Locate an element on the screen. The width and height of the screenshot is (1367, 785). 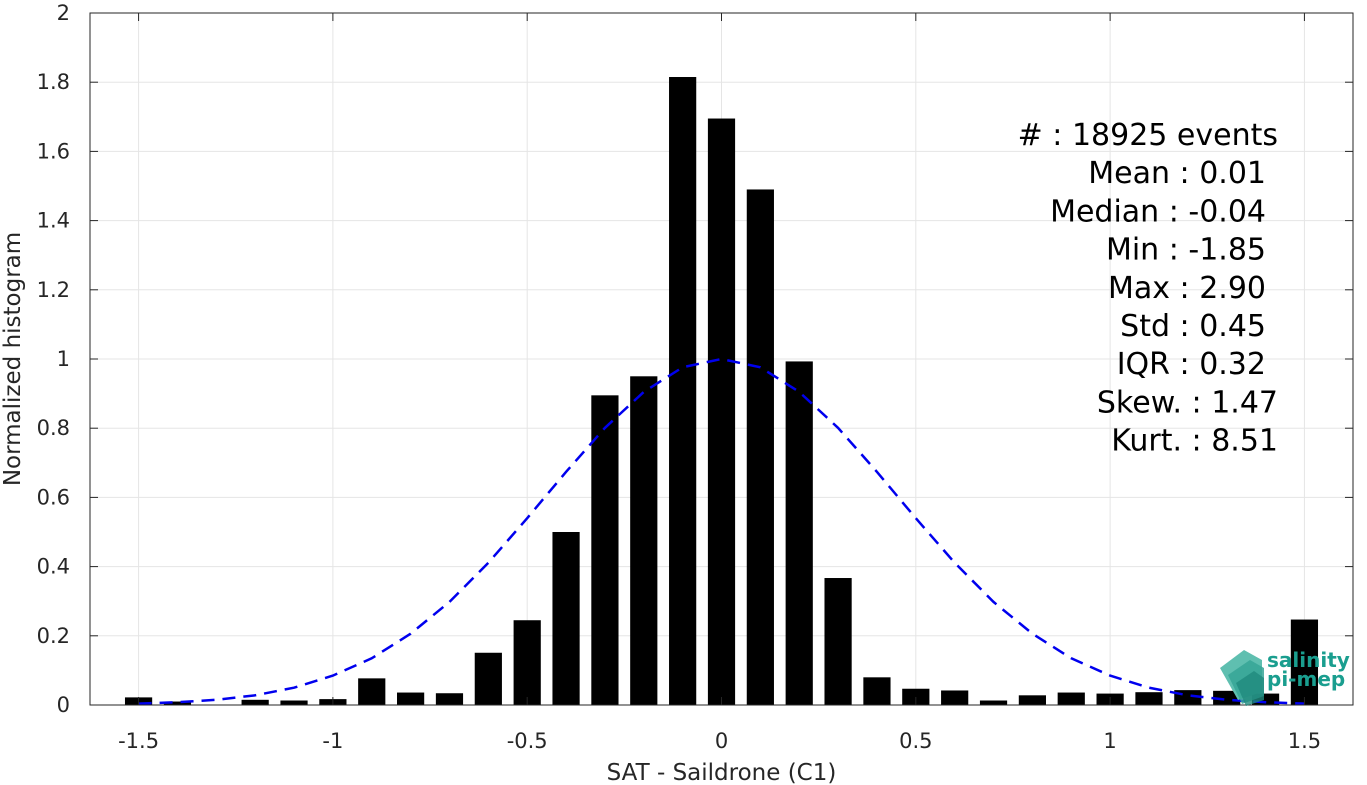
stat-line: Kurt. : 8.51 is located at coordinates (1194, 441).